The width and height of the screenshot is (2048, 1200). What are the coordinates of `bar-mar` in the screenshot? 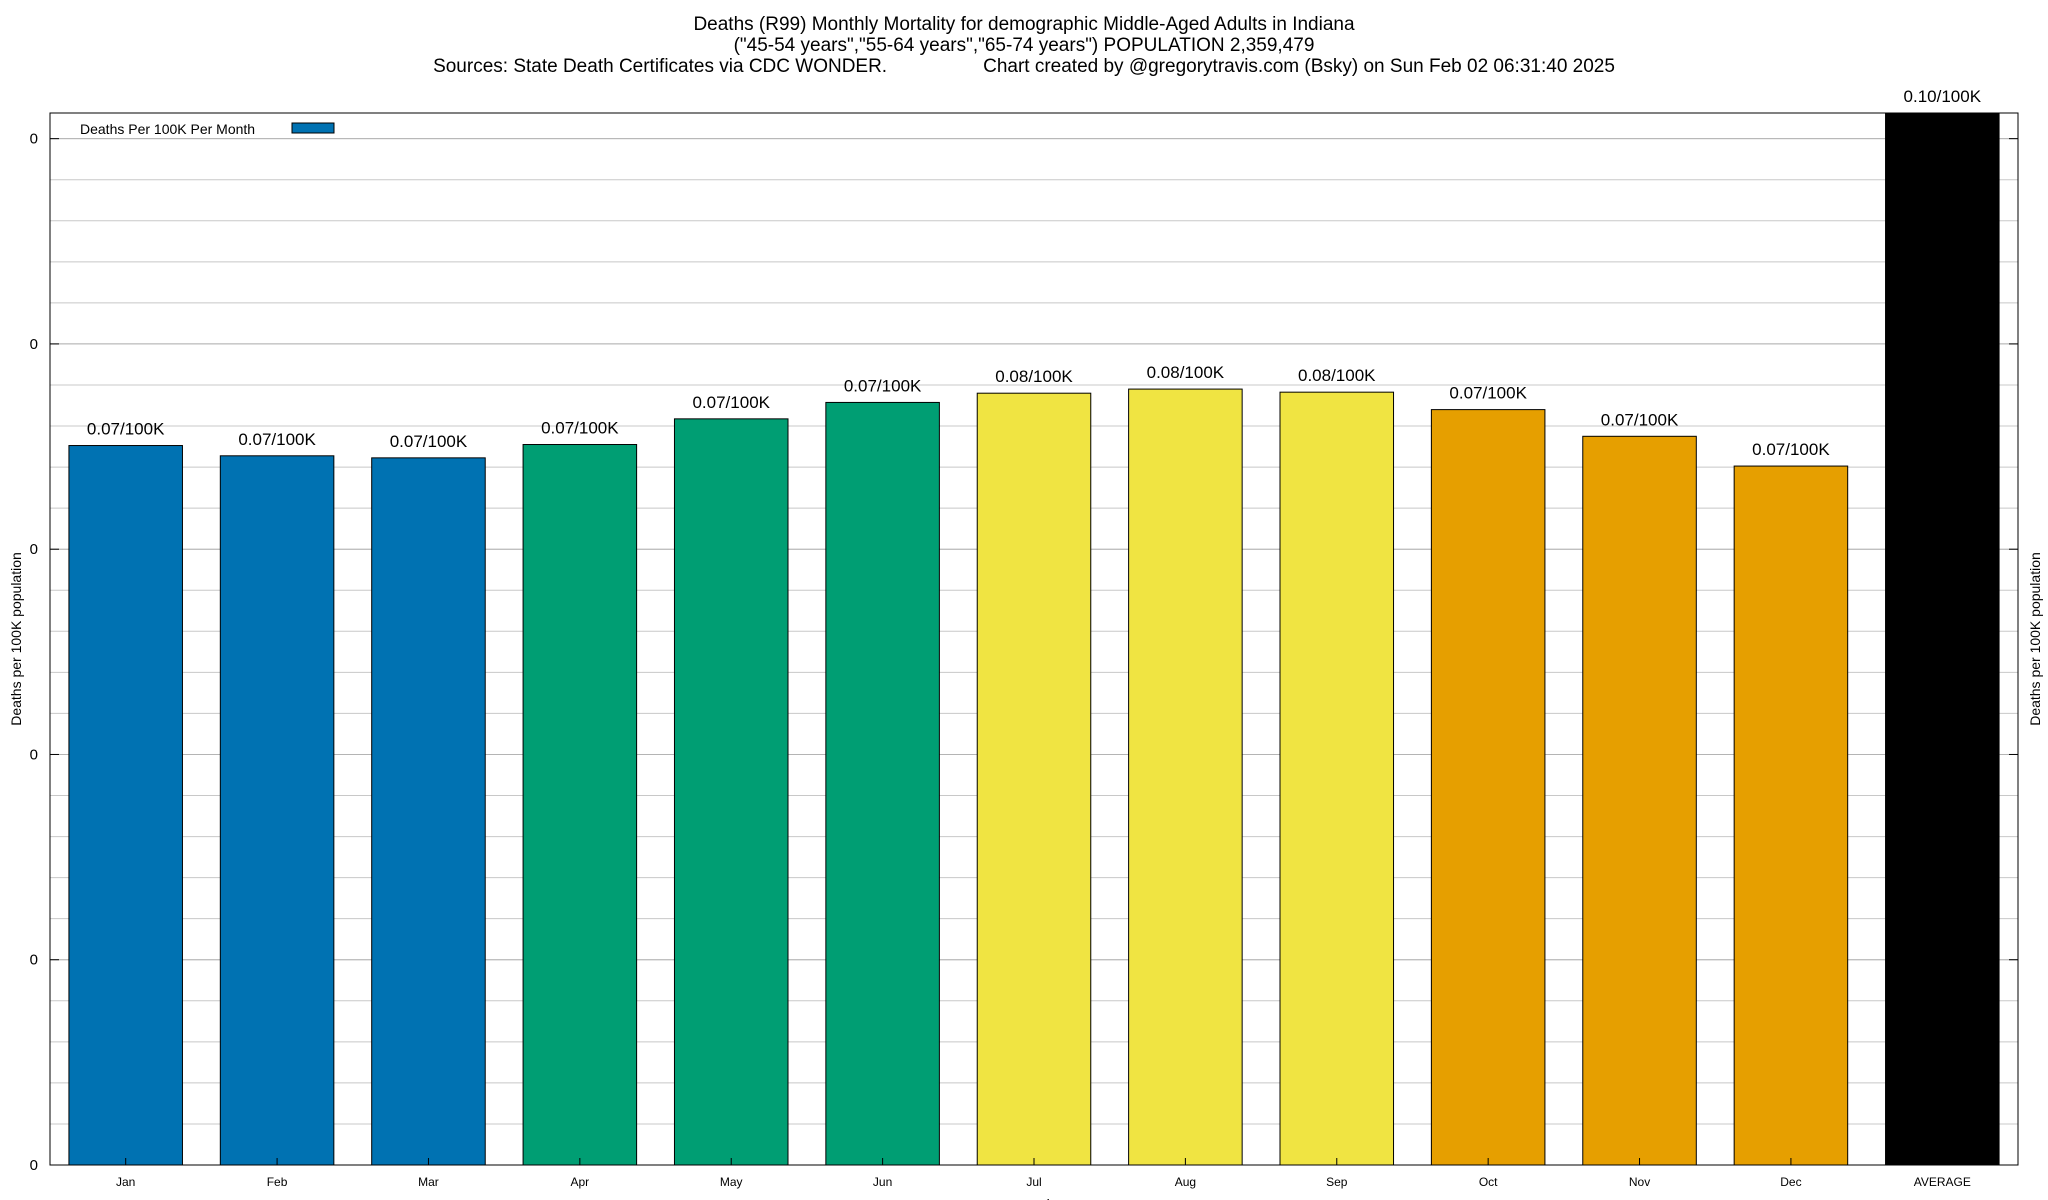 It's located at (428, 811).